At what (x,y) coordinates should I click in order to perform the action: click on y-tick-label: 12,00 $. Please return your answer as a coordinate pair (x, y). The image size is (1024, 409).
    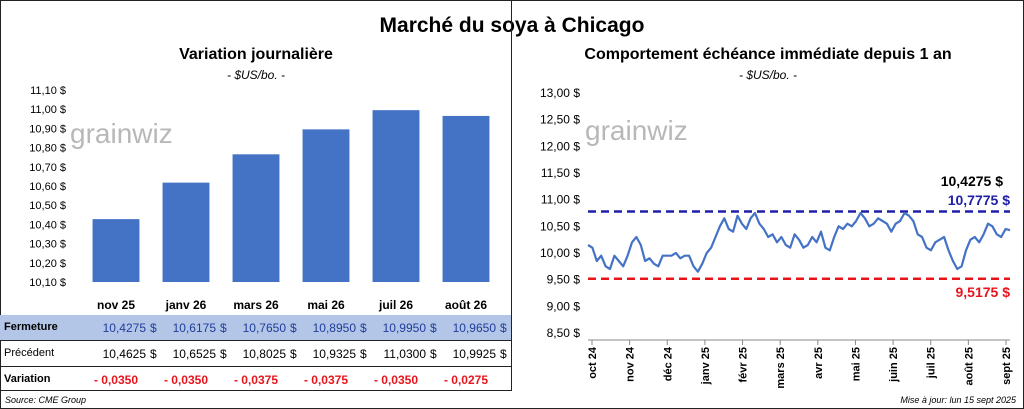
    Looking at the image, I should click on (560, 146).